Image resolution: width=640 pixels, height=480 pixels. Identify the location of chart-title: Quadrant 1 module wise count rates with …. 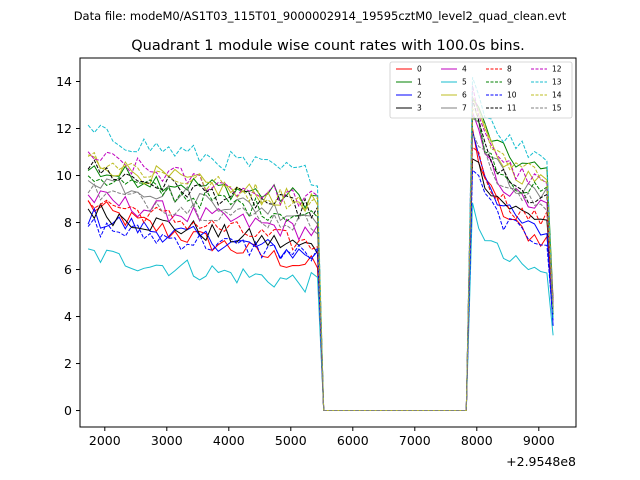
(328, 46).